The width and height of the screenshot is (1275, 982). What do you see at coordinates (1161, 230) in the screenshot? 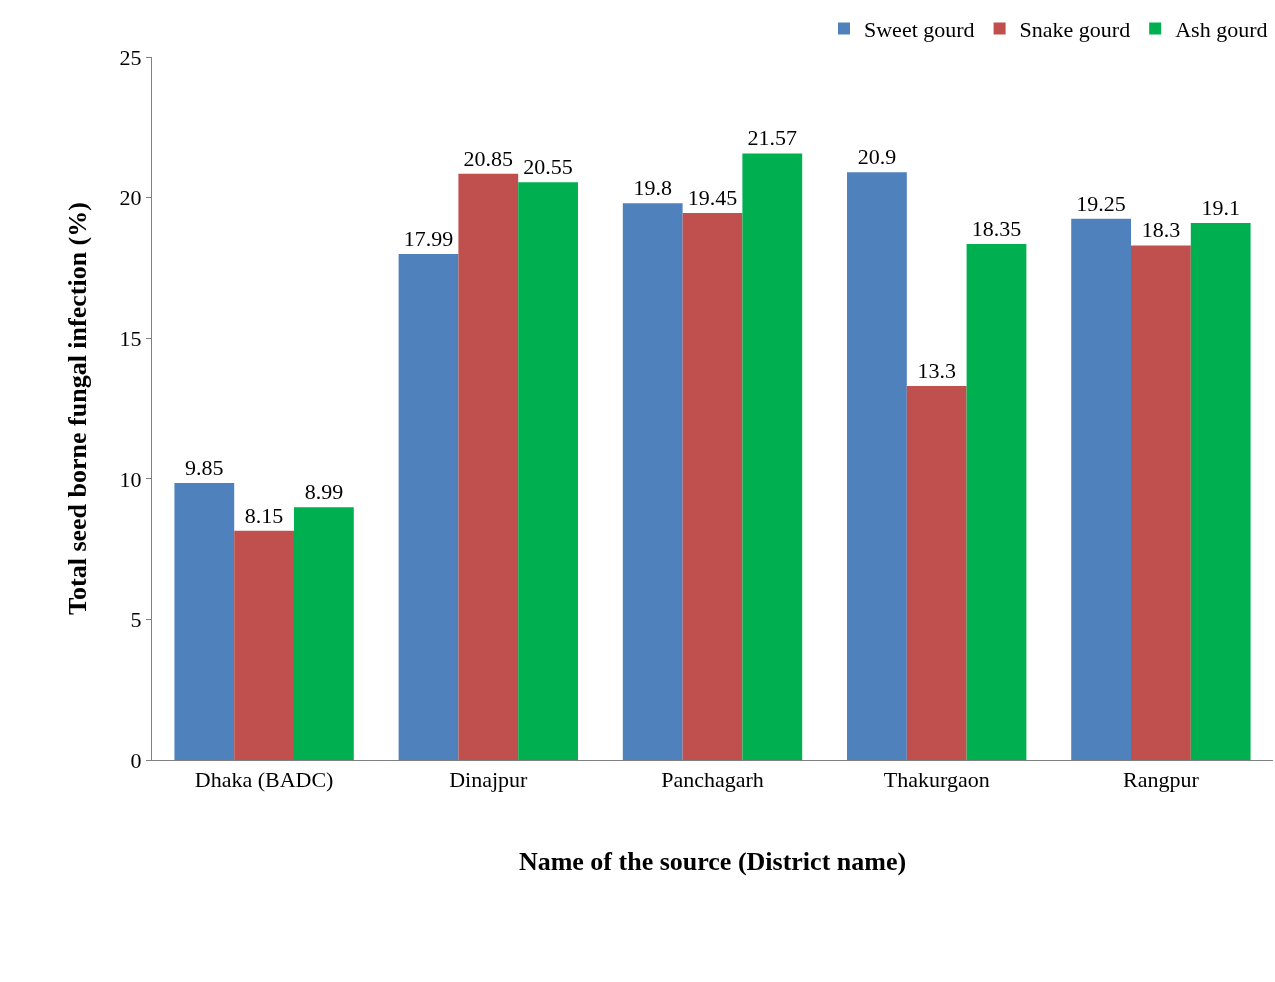
I see `data-label: 18.3` at bounding box center [1161, 230].